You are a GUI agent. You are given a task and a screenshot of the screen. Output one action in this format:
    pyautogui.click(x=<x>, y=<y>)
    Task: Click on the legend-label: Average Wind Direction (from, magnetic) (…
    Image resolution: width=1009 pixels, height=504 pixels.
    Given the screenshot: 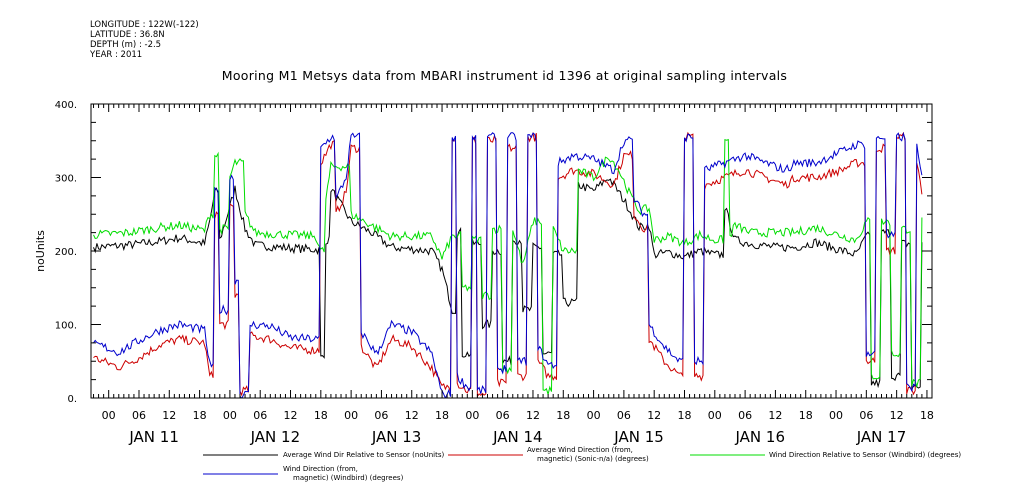 What is the action you would take?
    pyautogui.click(x=588, y=454)
    